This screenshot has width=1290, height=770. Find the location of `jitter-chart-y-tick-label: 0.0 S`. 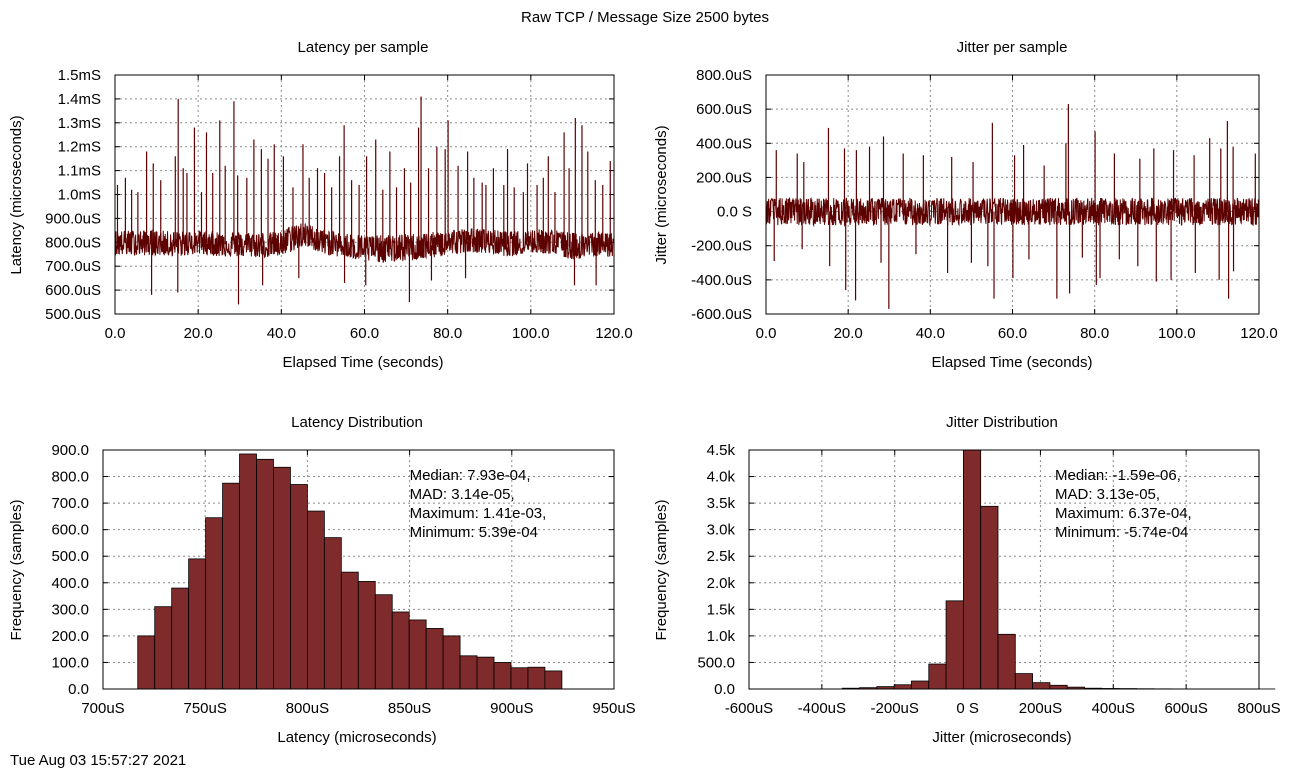

jitter-chart-y-tick-label: 0.0 S is located at coordinates (734, 212).